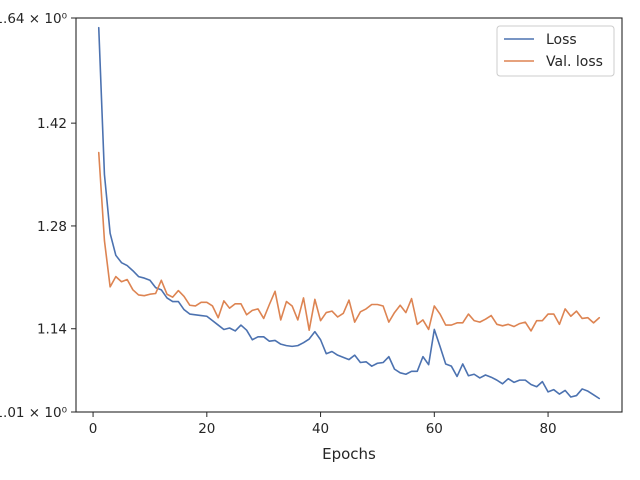 The height and width of the screenshot is (480, 640). What do you see at coordinates (434, 429) in the screenshot?
I see `x-tick-label: 60` at bounding box center [434, 429].